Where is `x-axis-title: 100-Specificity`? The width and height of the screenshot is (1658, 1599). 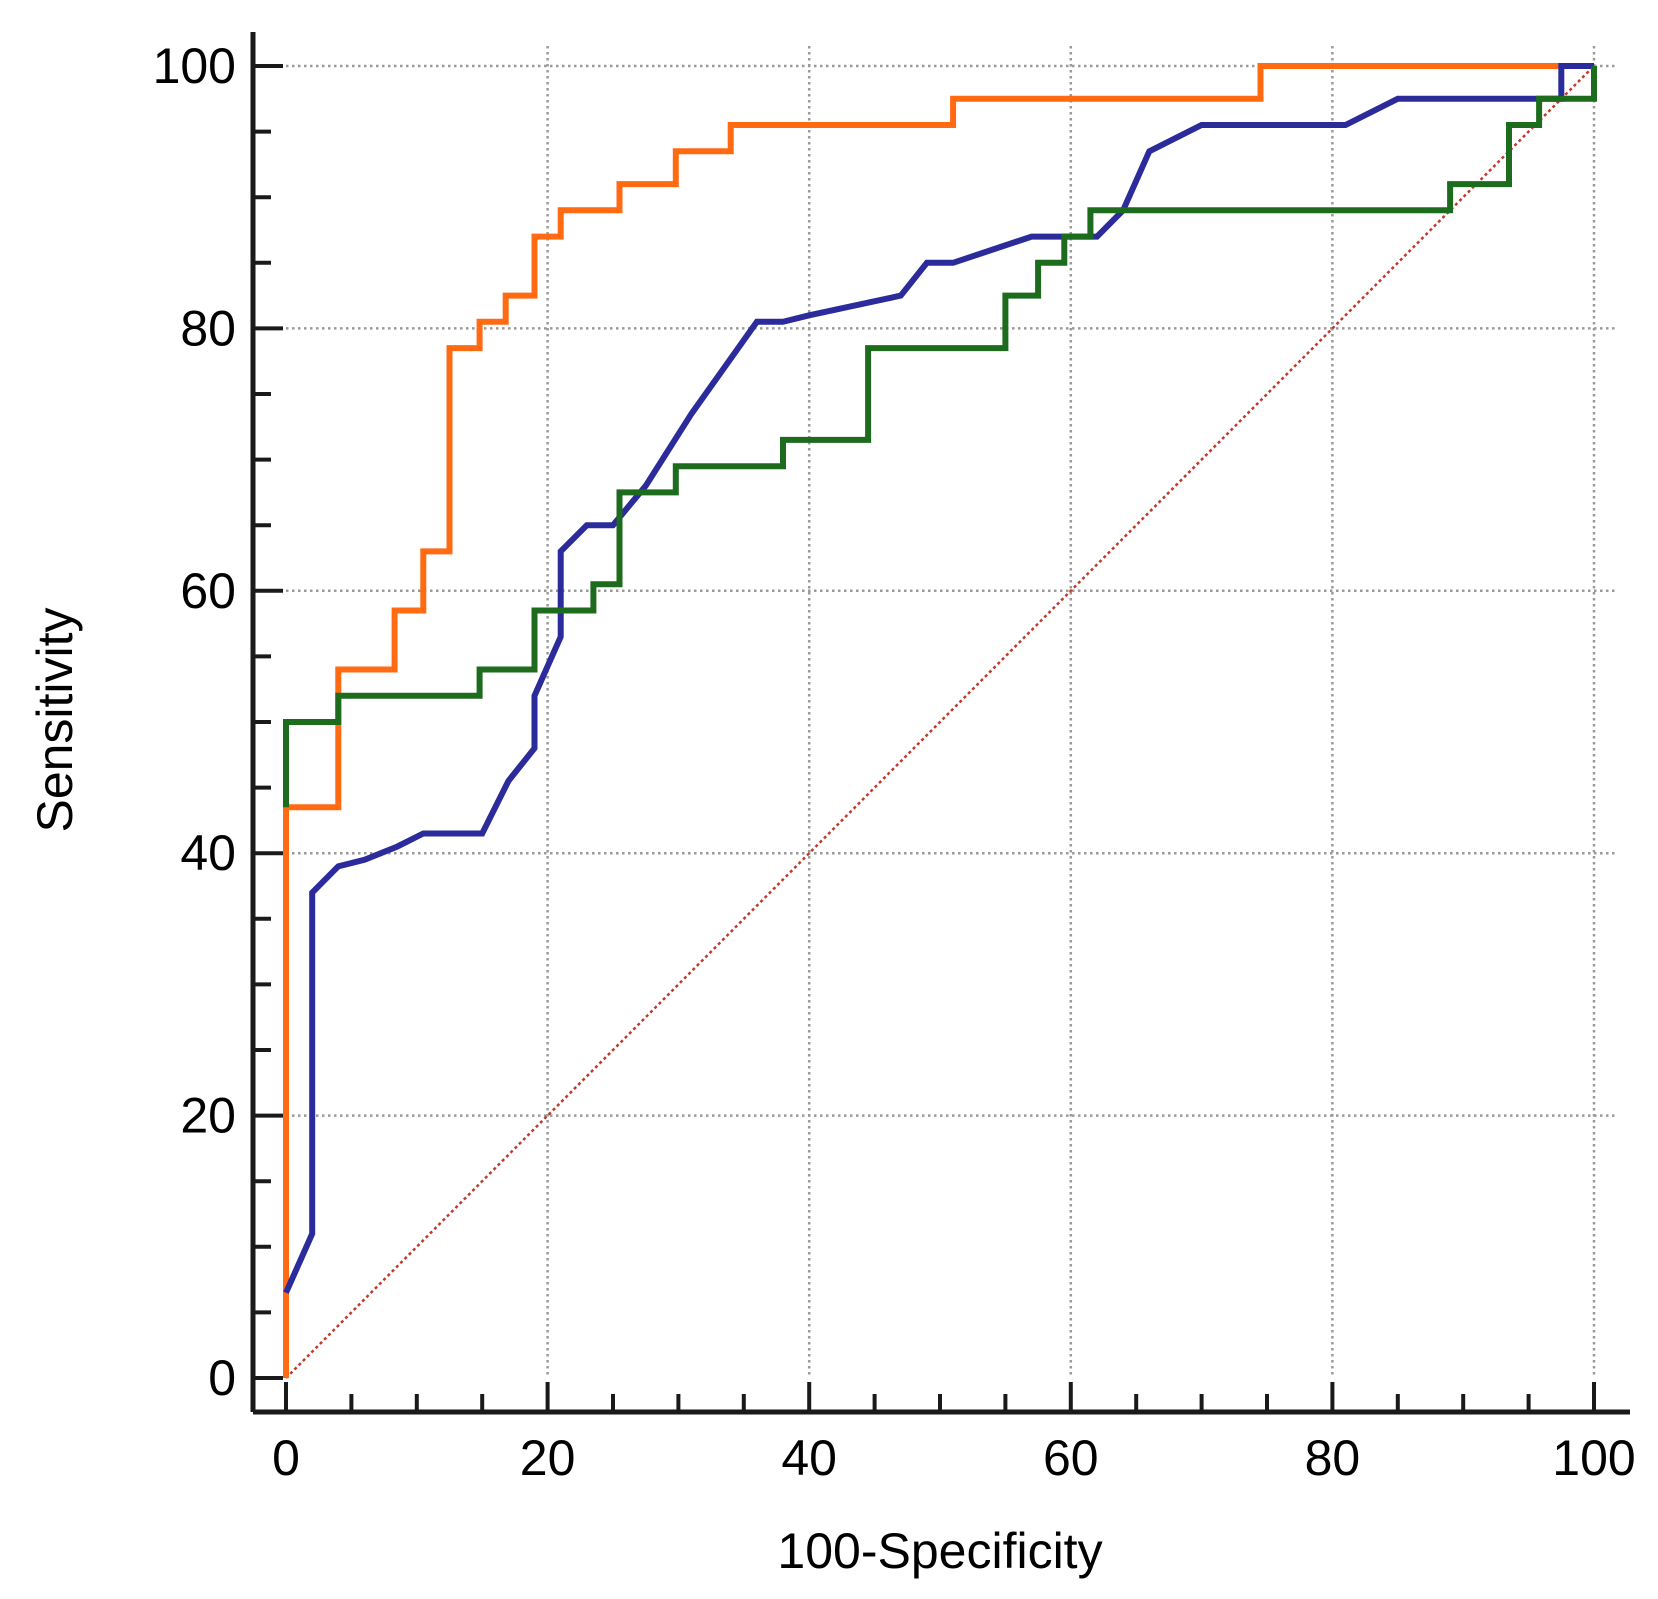 x-axis-title: 100-Specificity is located at coordinates (939, 1551).